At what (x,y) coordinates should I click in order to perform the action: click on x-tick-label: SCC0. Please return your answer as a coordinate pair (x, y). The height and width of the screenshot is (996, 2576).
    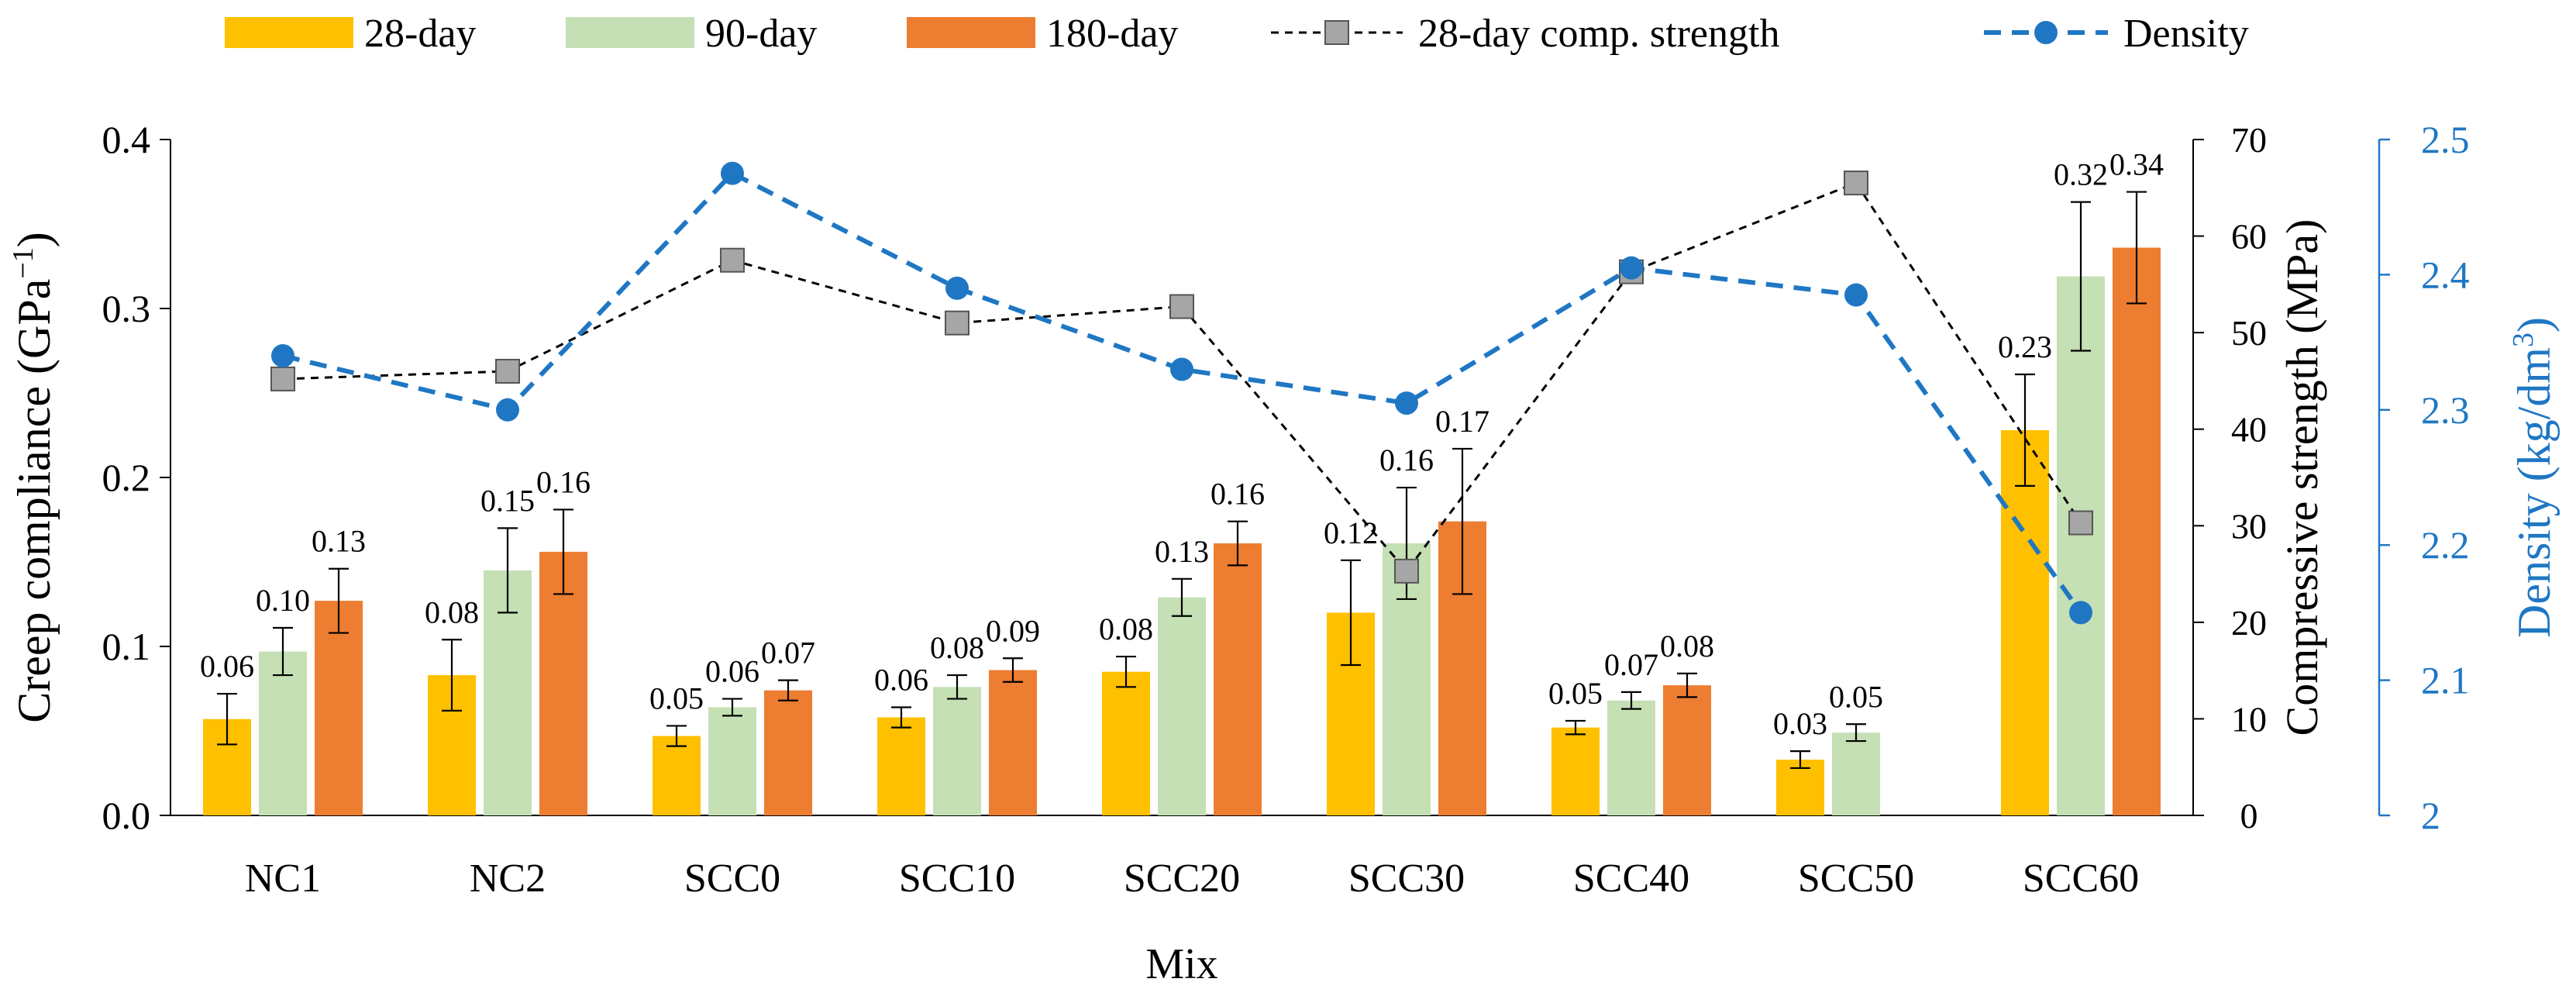
    Looking at the image, I should click on (732, 879).